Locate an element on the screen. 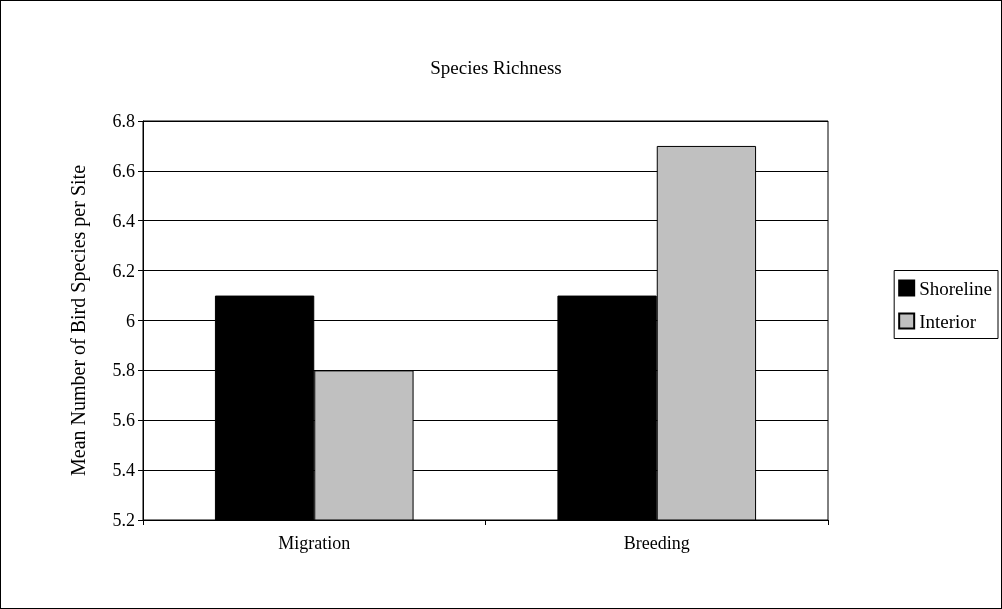  x-tick-label: Migration is located at coordinates (314, 543).